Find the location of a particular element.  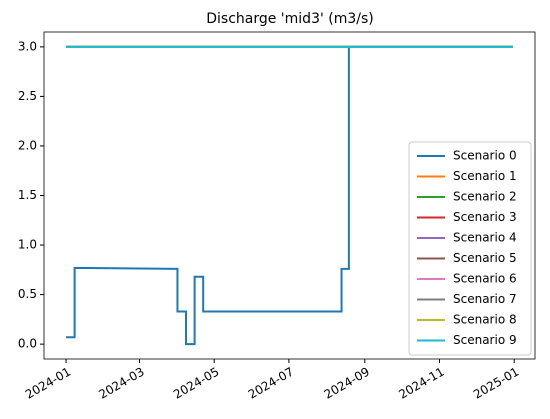

legend-label: Scenario 0 is located at coordinates (485, 156).